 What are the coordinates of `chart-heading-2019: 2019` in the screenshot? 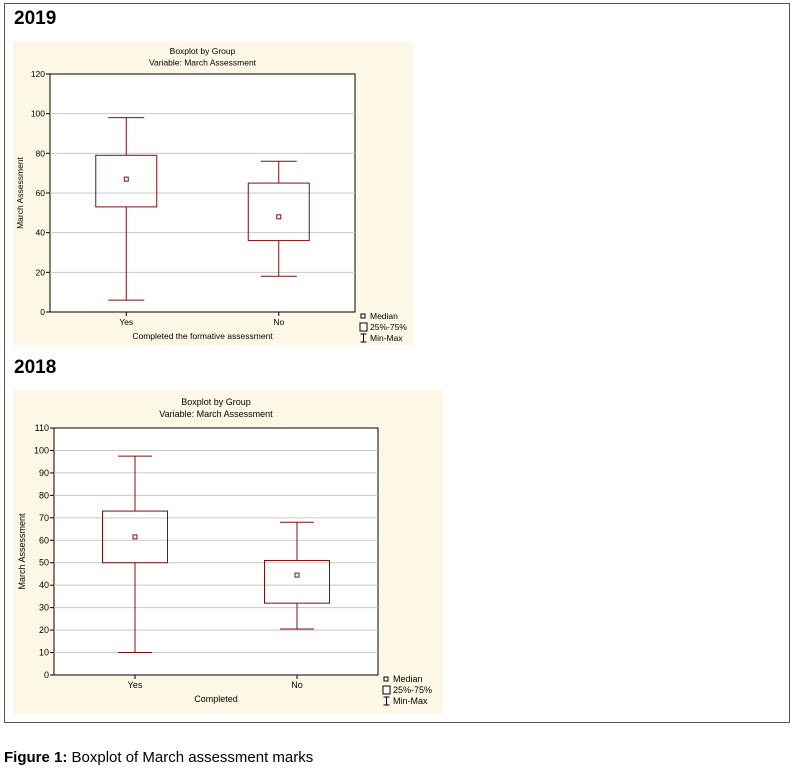 It's located at (35, 18).